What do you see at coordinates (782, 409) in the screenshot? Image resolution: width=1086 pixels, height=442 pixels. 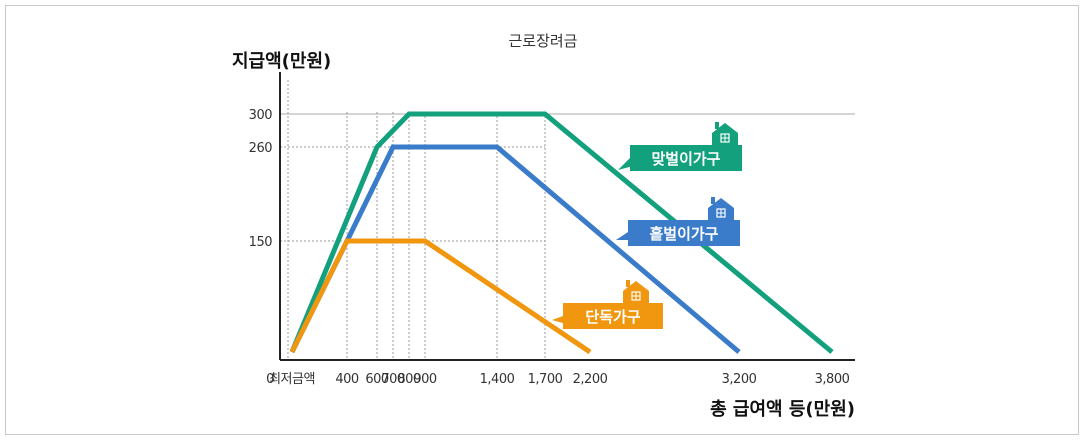 I see `x-axis-title: 총 급여액 등(만원)` at bounding box center [782, 409].